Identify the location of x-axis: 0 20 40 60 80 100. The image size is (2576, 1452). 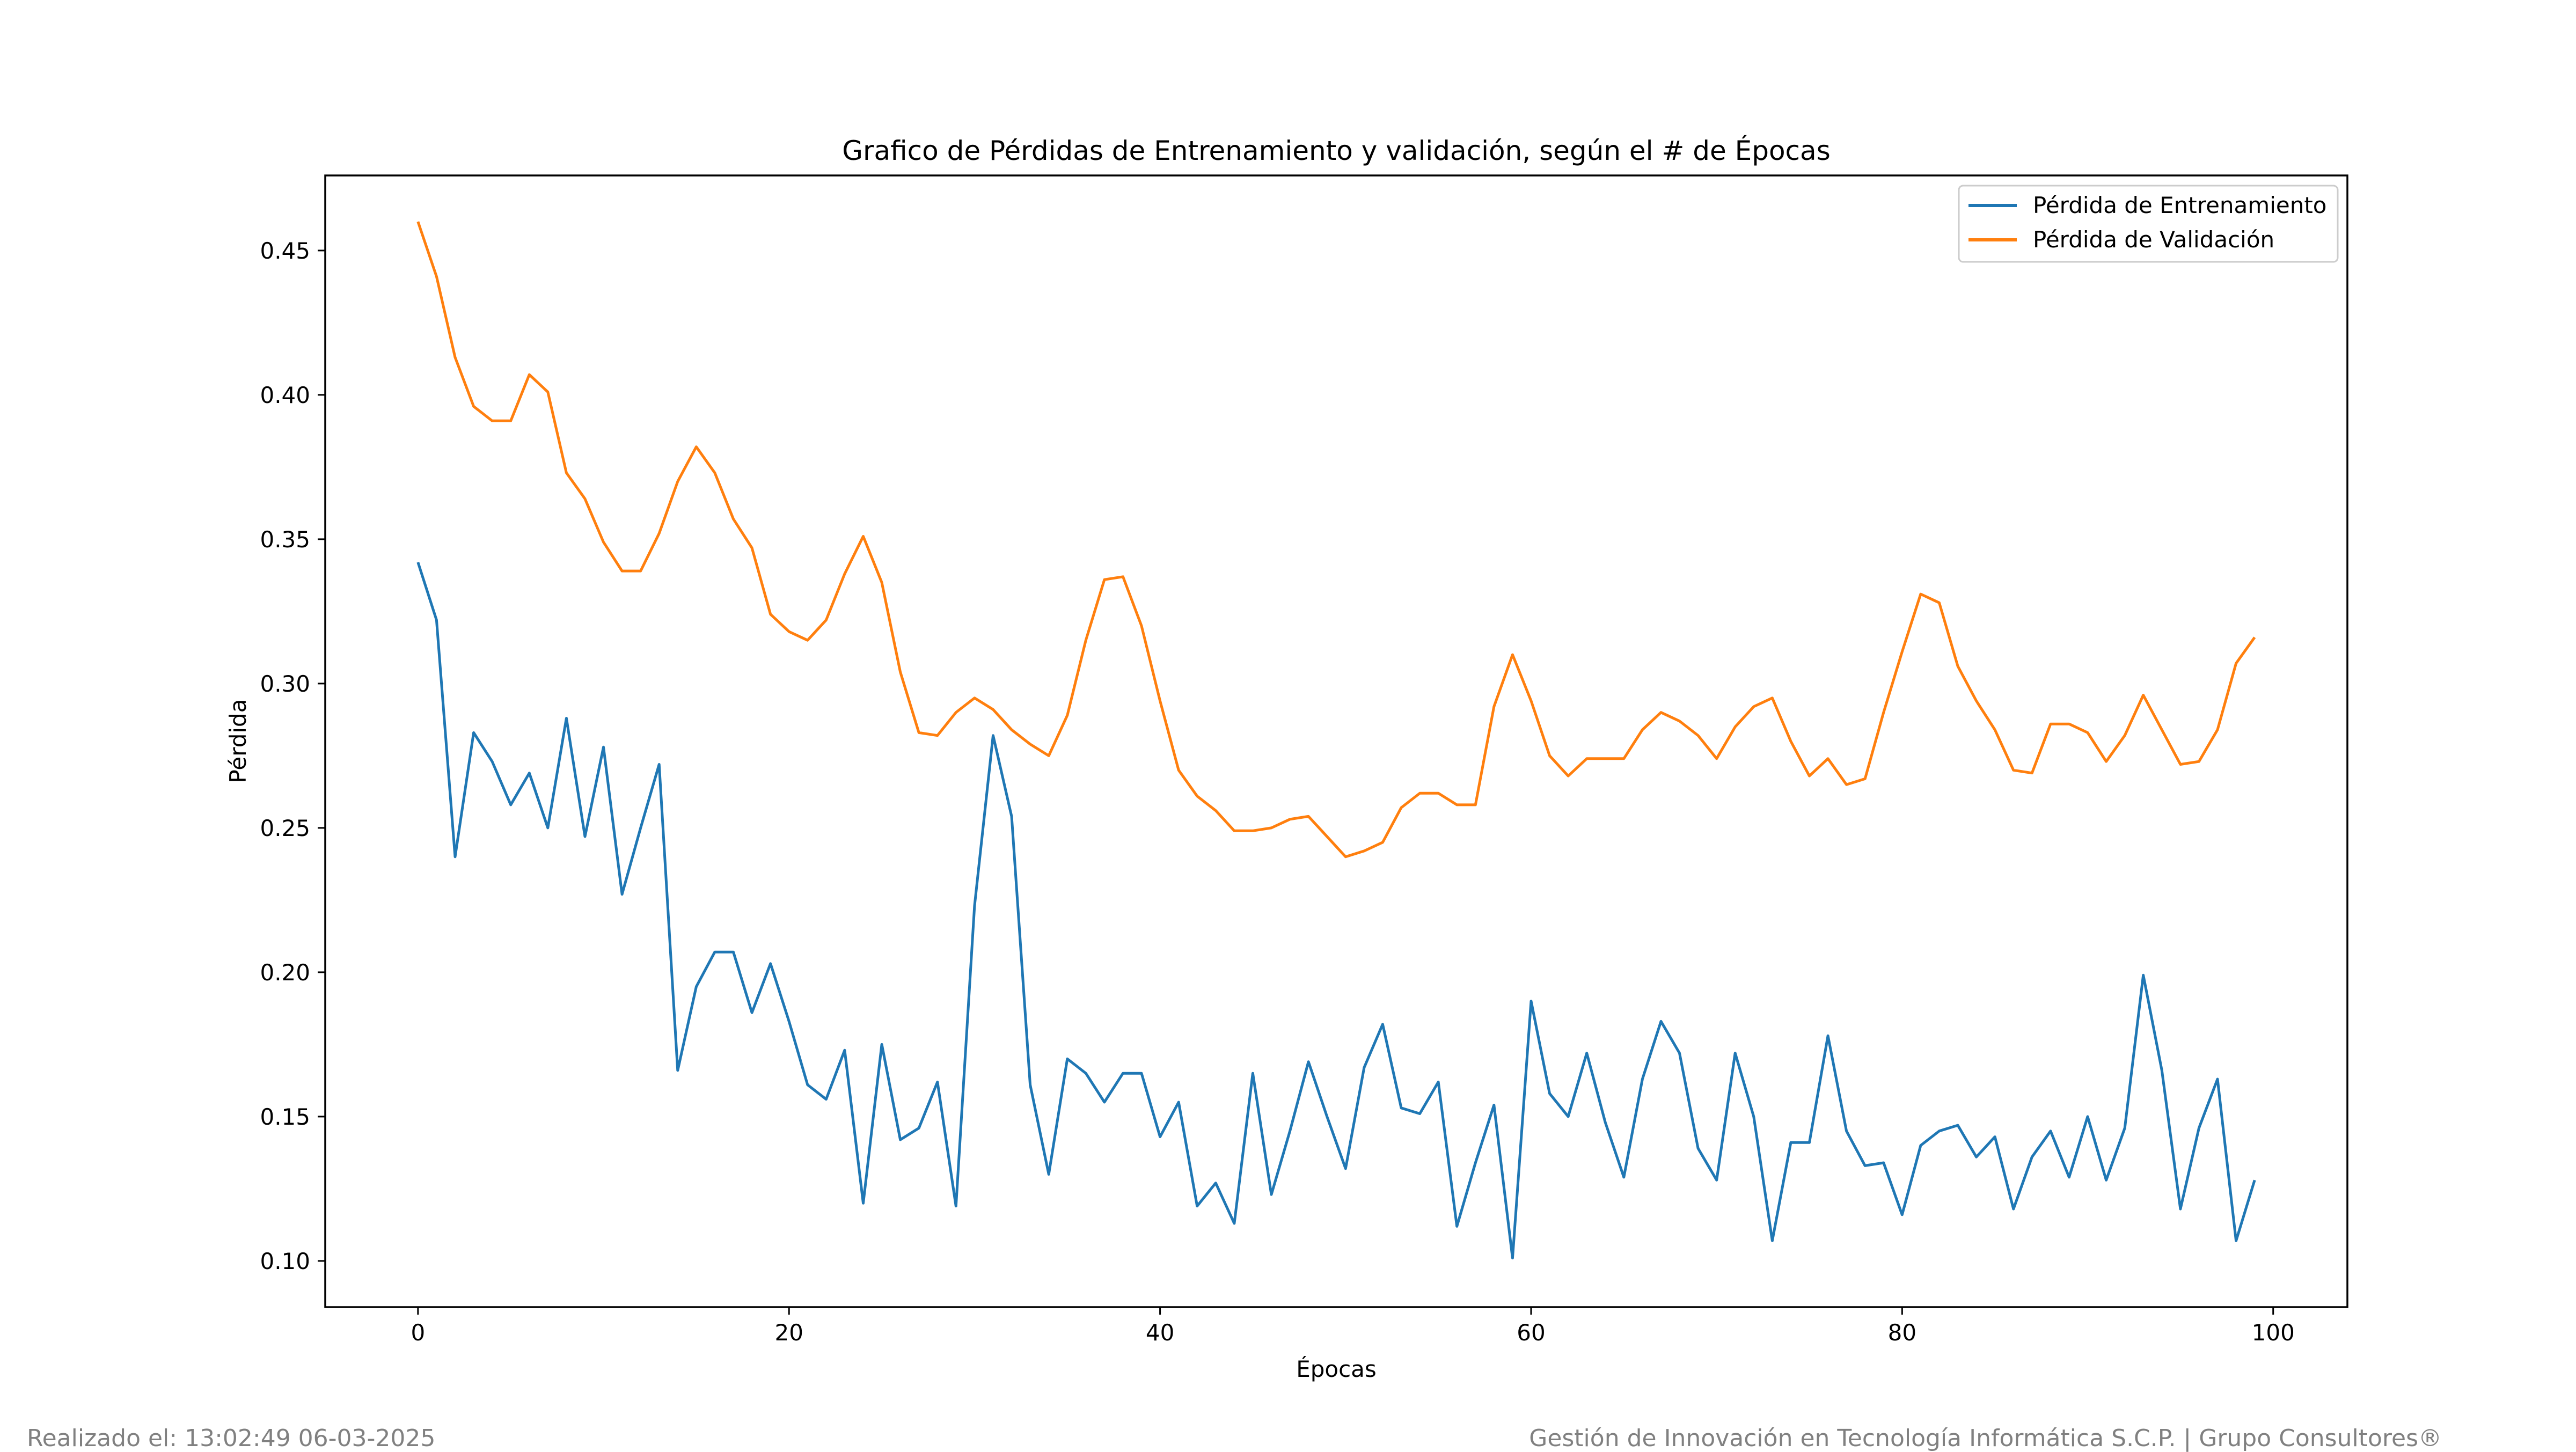
(1353, 1326).